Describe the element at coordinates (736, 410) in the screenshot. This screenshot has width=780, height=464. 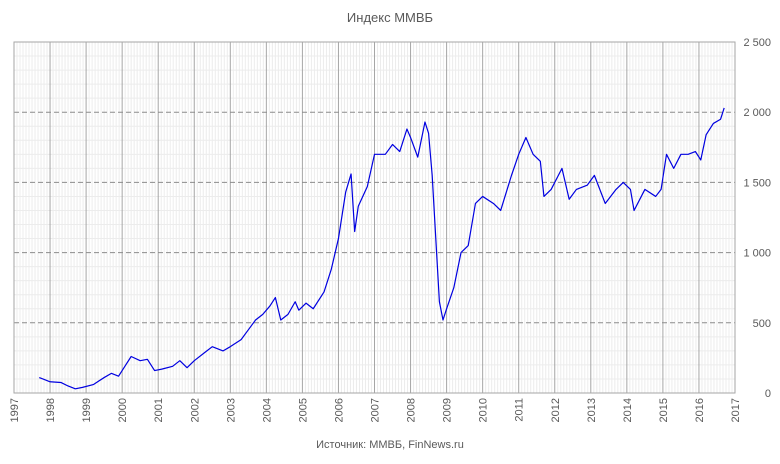
I see `x-tick-label: 2017` at that location.